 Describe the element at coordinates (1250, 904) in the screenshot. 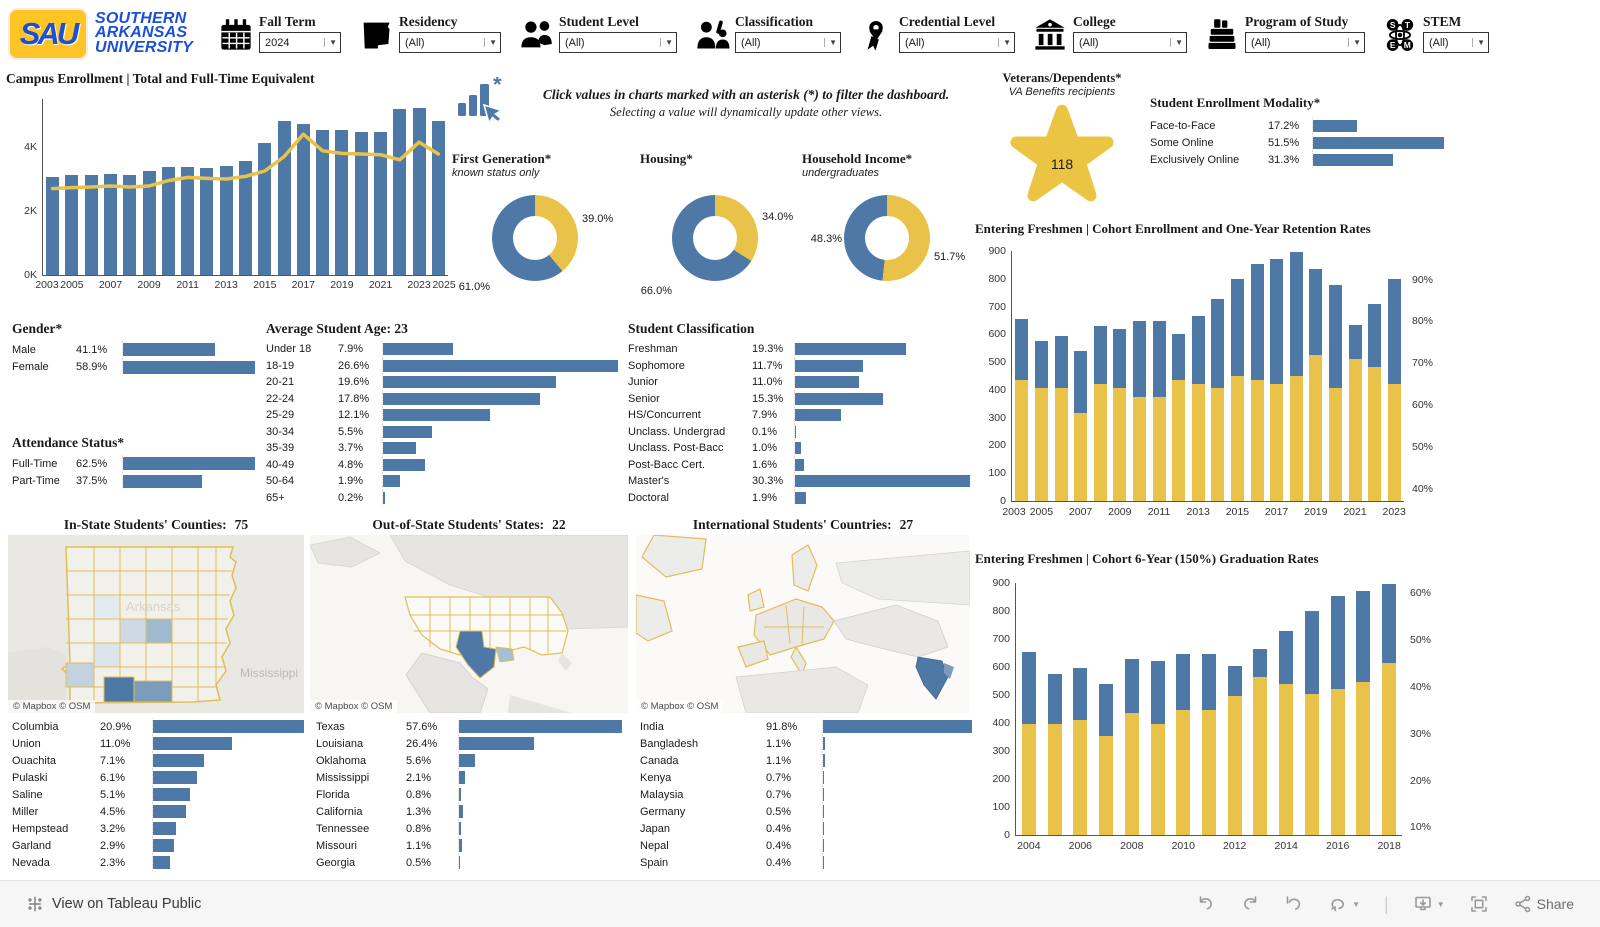

I see `redo-button` at that location.